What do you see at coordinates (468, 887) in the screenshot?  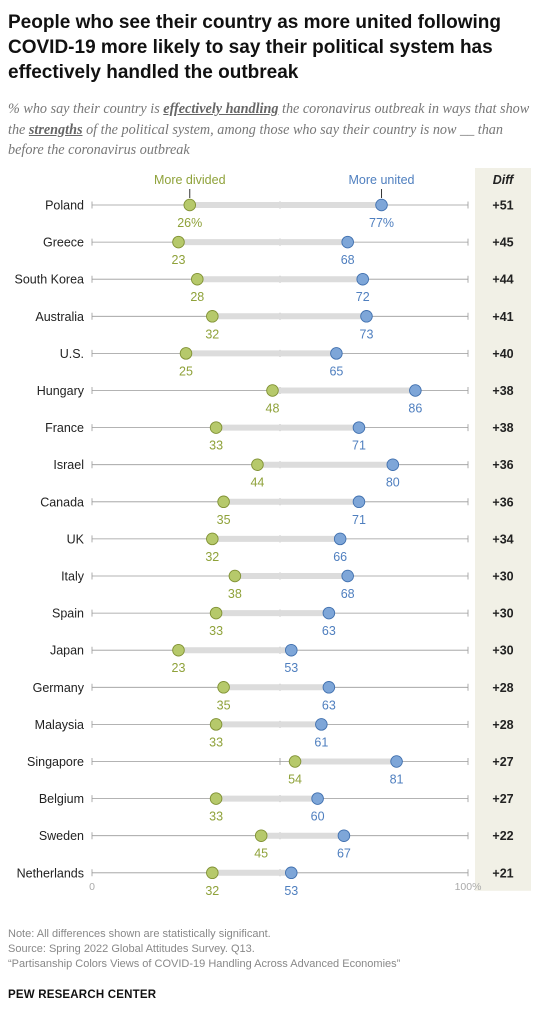 I see `x-tick-label-100: 100%` at bounding box center [468, 887].